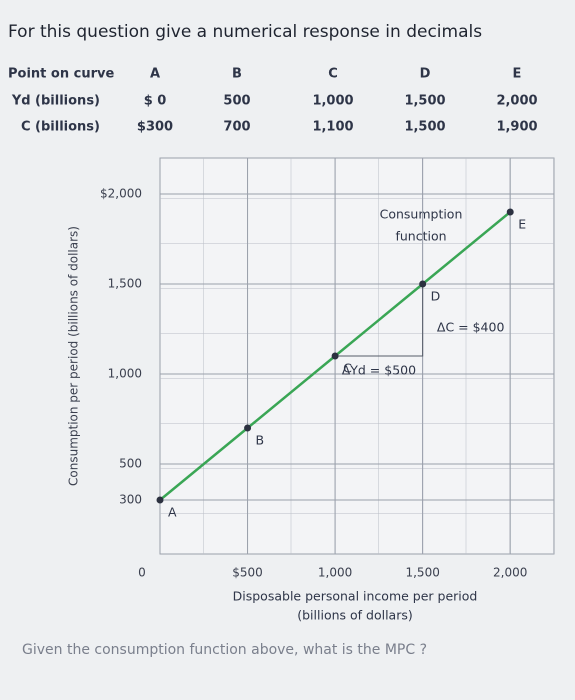 Image resolution: width=575 pixels, height=700 pixels. What do you see at coordinates (172, 512) in the screenshot?
I see `point-label: A` at bounding box center [172, 512].